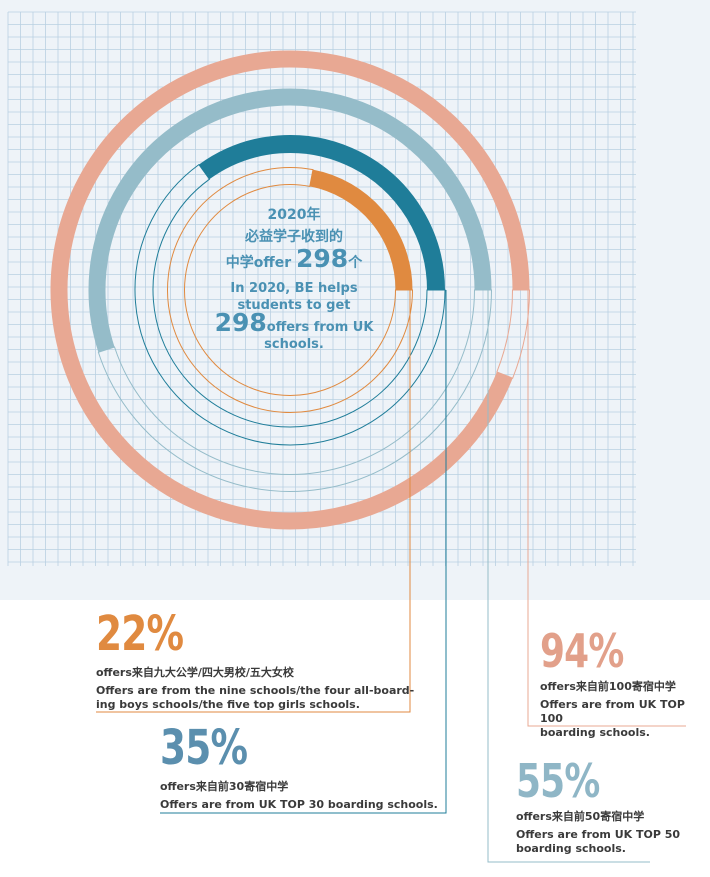  Describe the element at coordinates (294, 288) in the screenshot. I see `center-en-line1: In 2020, BE helps` at that location.